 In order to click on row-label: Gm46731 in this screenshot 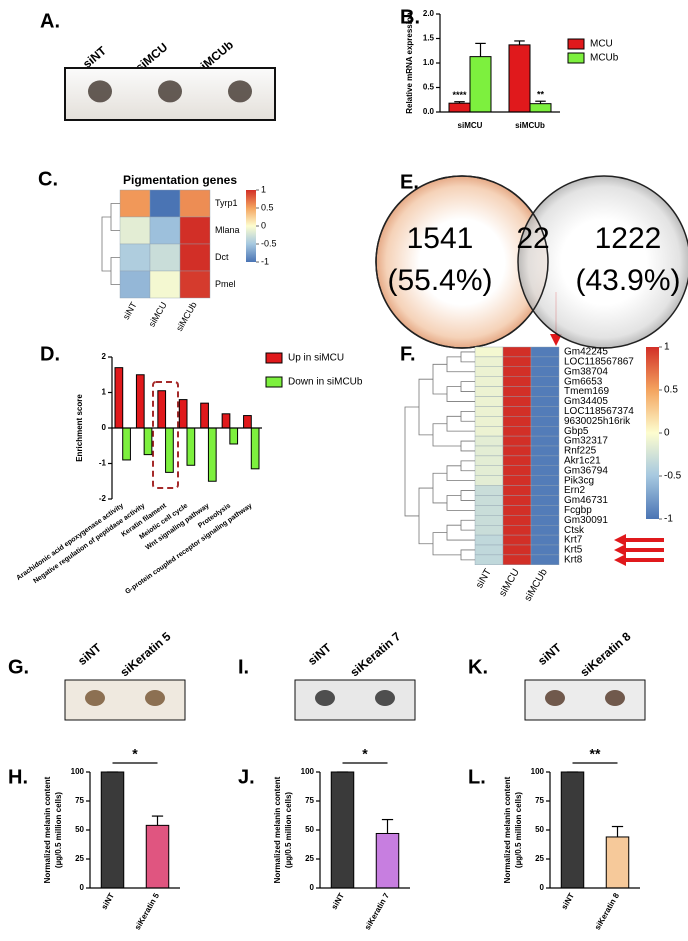, I will do `click(586, 500)`.